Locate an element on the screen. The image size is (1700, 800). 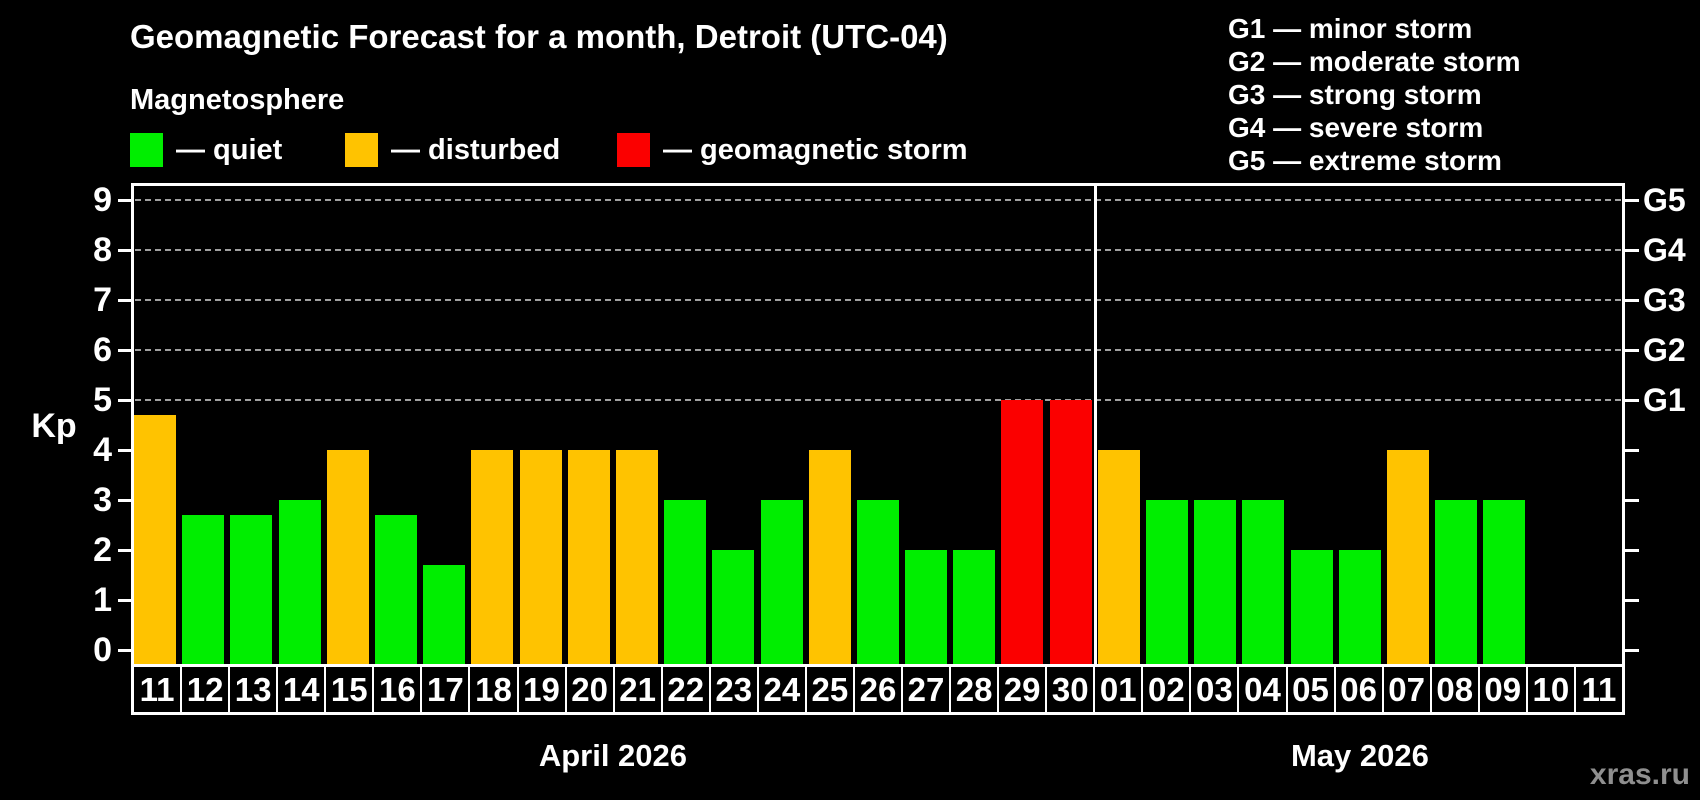
day-cell-12: 12 is located at coordinates (206, 689).